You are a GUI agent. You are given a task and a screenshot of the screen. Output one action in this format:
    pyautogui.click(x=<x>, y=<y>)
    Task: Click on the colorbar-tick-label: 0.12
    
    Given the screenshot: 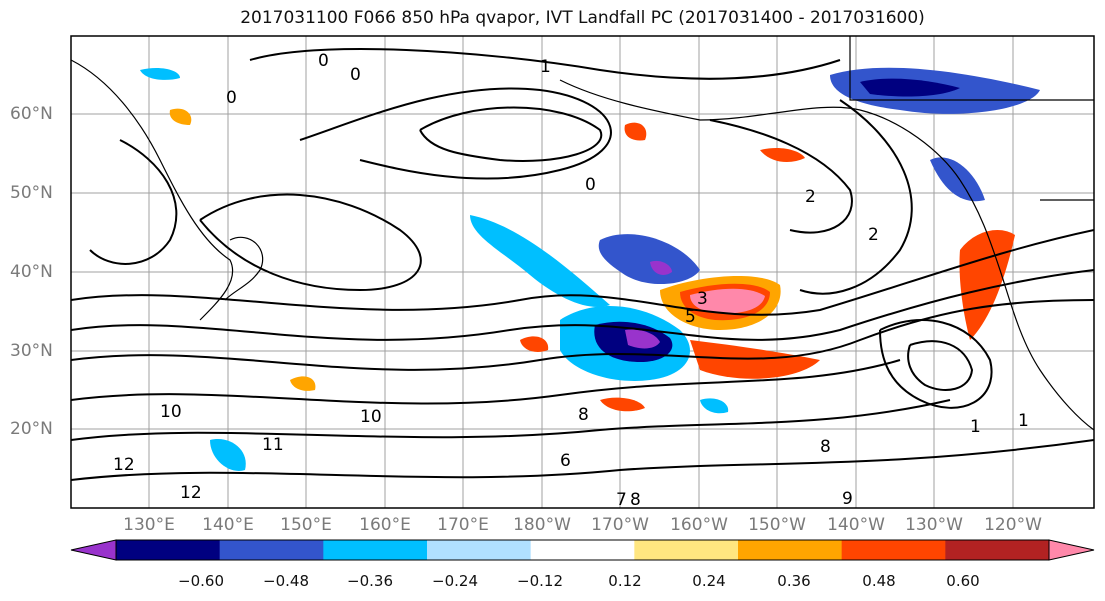 What is the action you would take?
    pyautogui.click(x=625, y=581)
    